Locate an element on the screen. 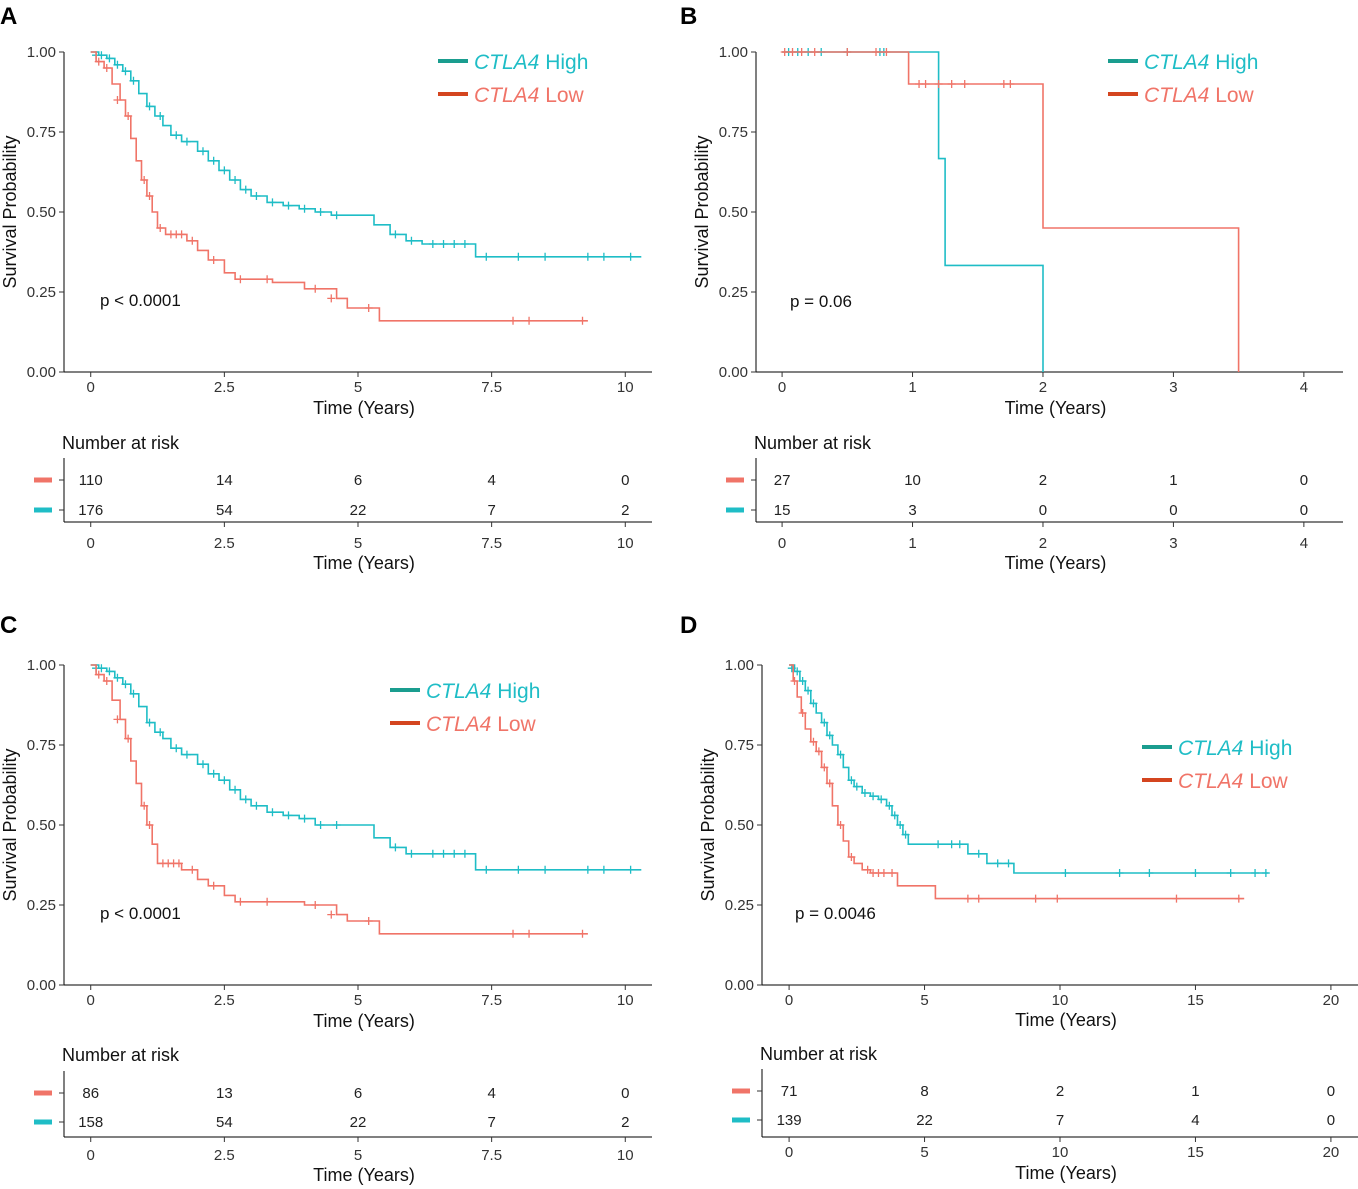  p-value: p = 0.0046 is located at coordinates (835, 913).